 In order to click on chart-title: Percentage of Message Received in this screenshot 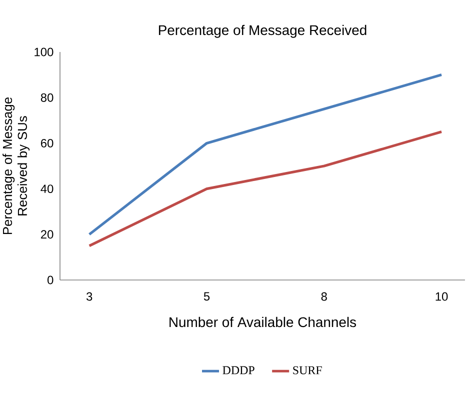, I will do `click(262, 31)`.